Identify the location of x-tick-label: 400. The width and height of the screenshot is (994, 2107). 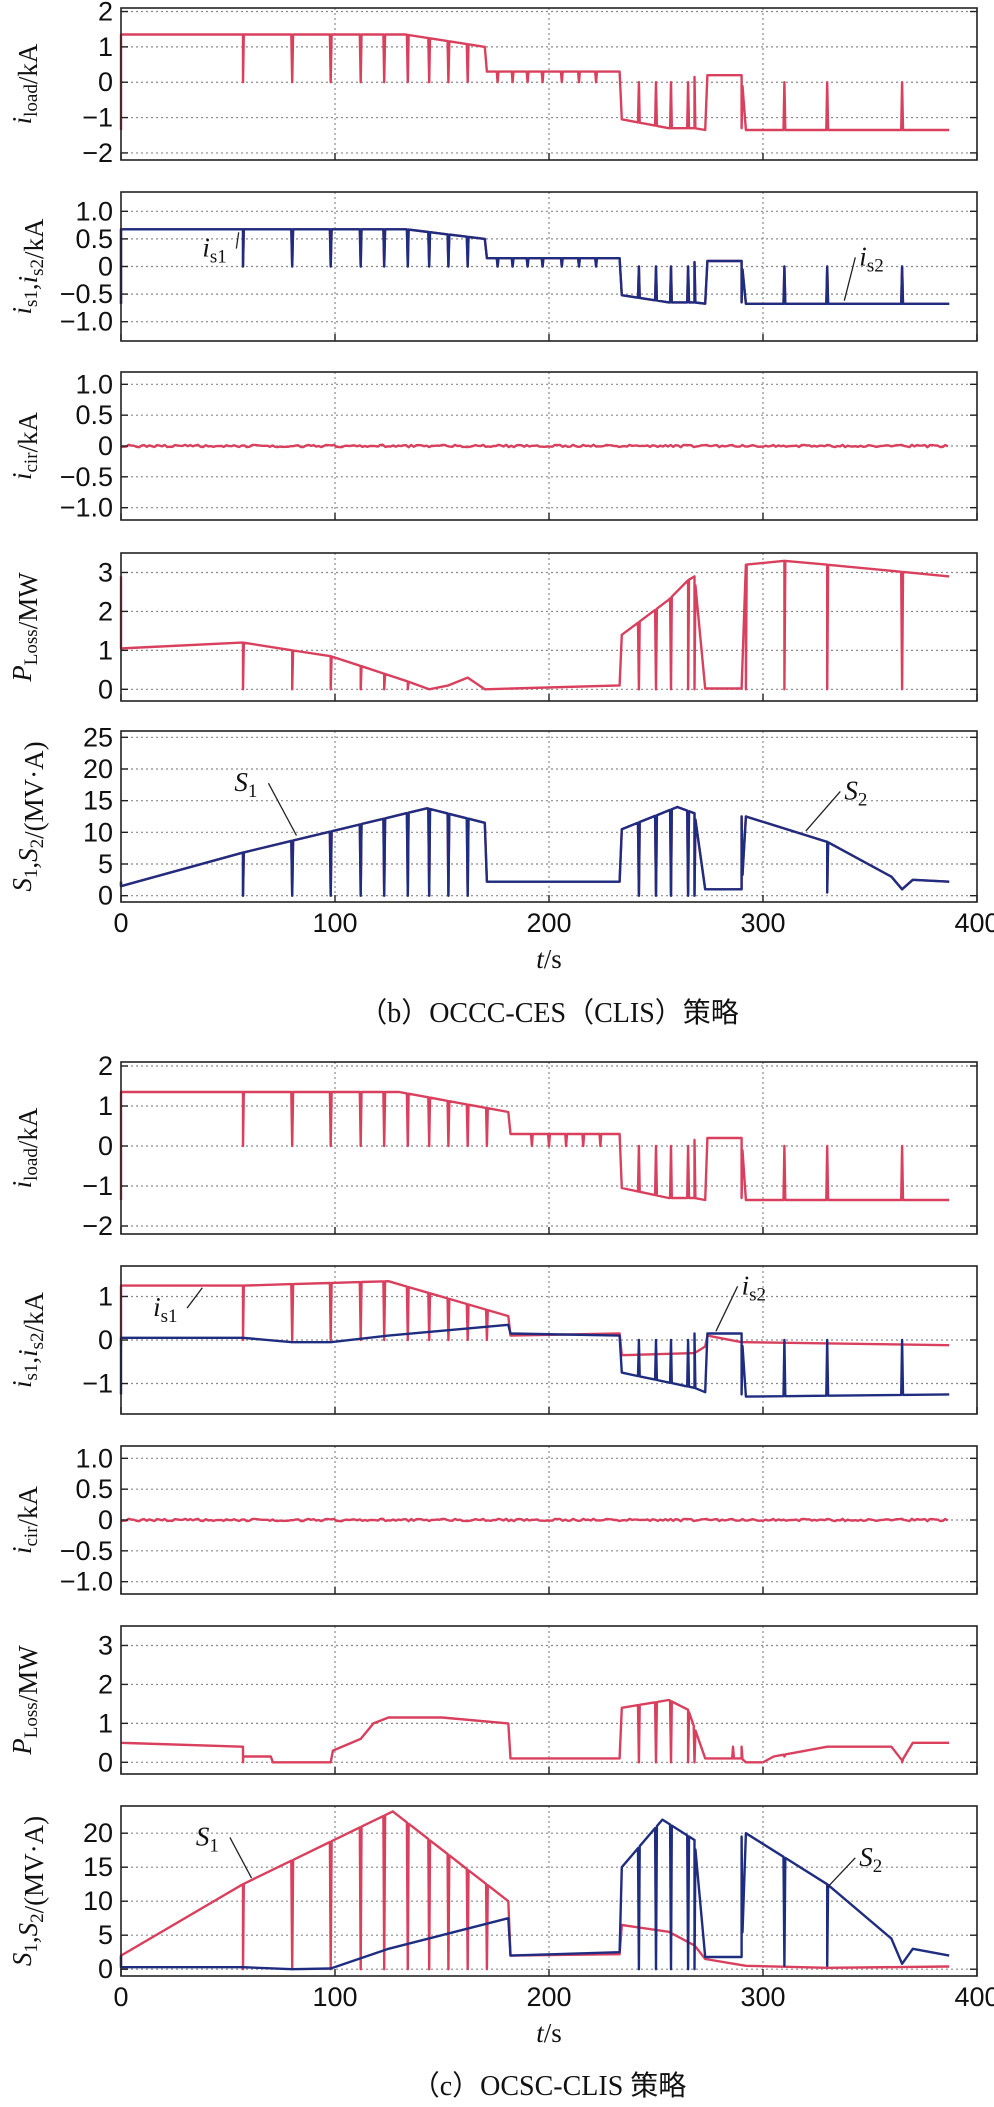
(974, 923).